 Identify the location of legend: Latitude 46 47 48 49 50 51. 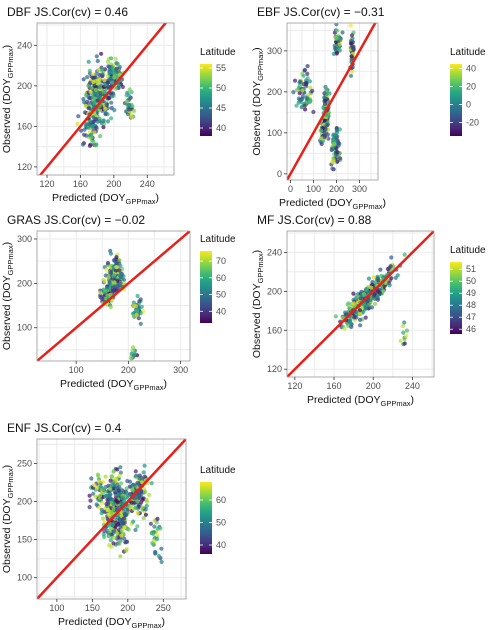
(468, 289).